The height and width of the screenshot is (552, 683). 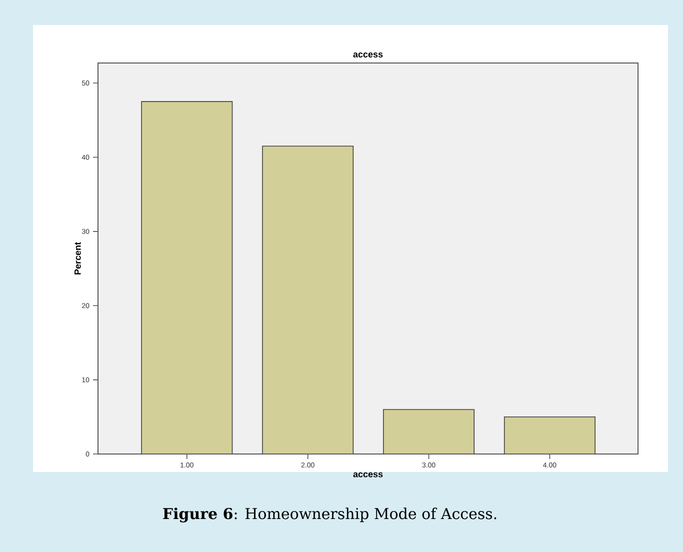 I want to click on text: Figure 6: Homeownership Mode of Access., so click(x=329, y=515).